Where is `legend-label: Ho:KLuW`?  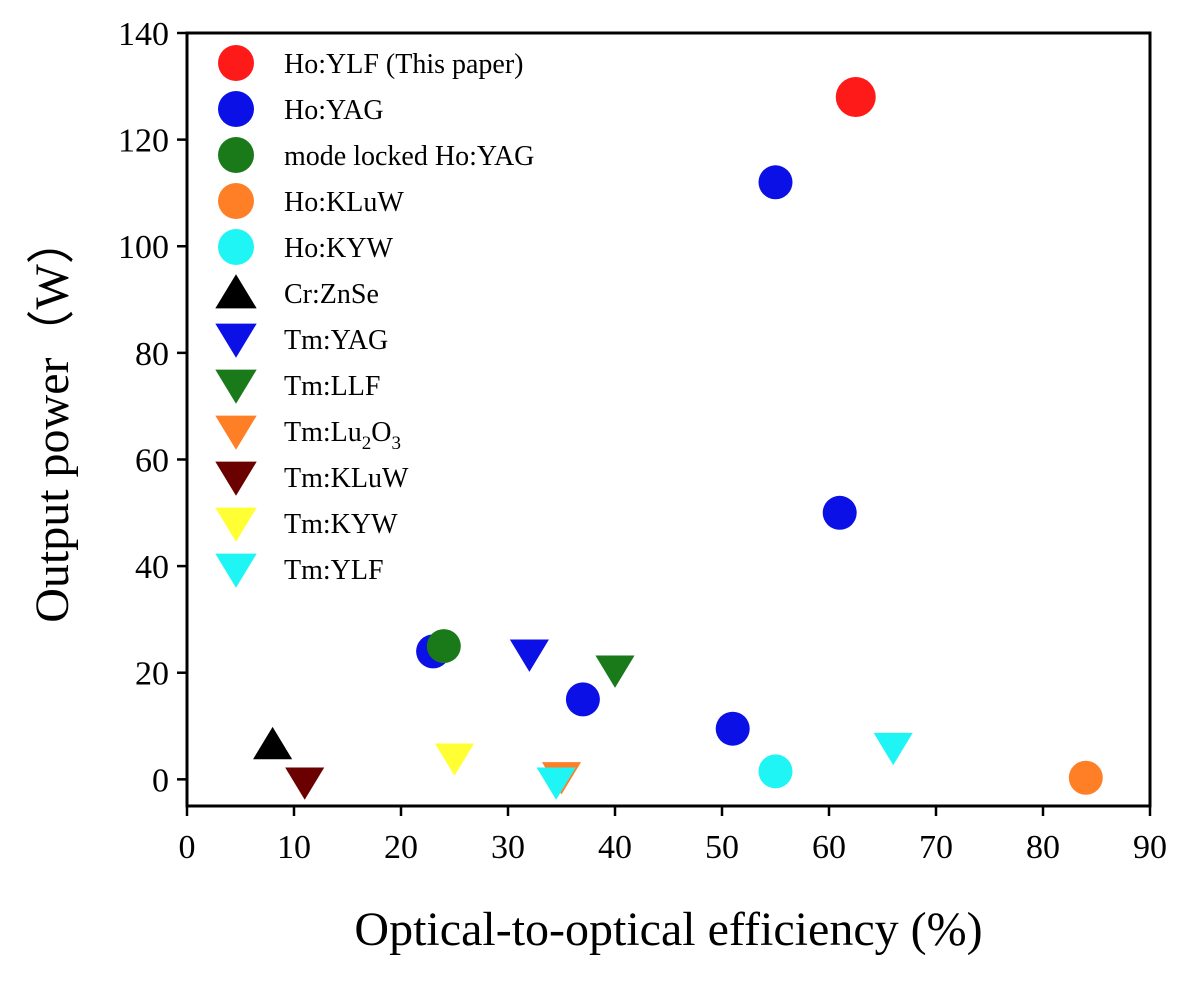
legend-label: Ho:KLuW is located at coordinates (344, 202).